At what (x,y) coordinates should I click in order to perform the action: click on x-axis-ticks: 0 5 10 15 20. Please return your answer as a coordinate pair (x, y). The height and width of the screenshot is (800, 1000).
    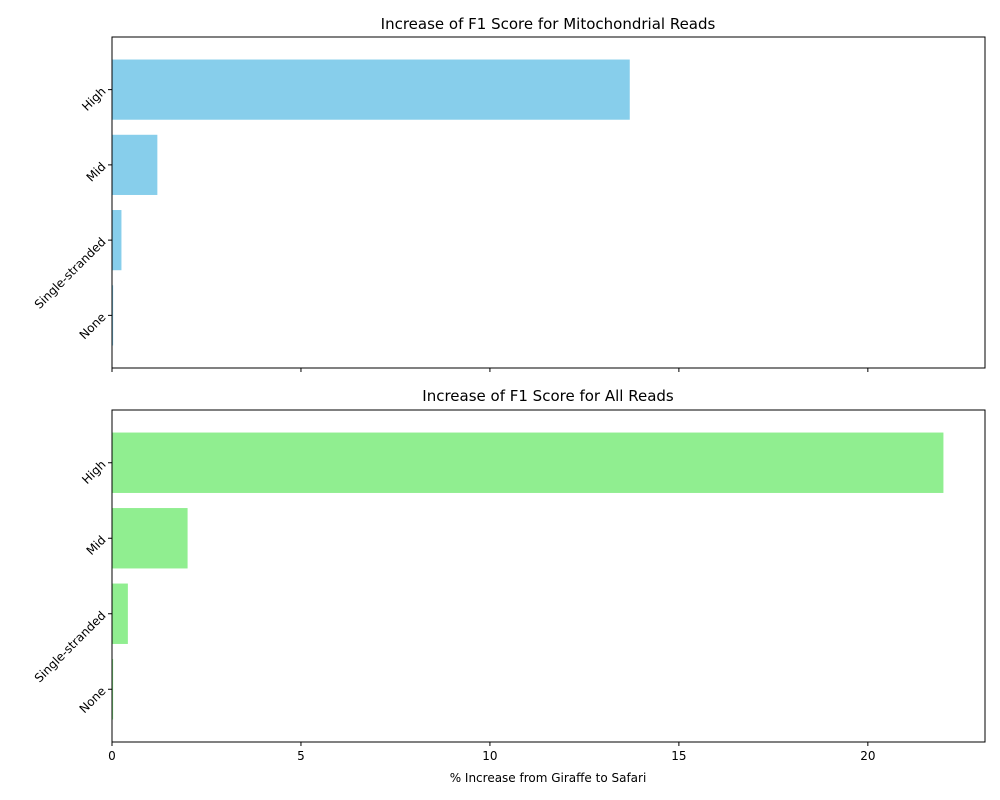
    Looking at the image, I should click on (491, 752).